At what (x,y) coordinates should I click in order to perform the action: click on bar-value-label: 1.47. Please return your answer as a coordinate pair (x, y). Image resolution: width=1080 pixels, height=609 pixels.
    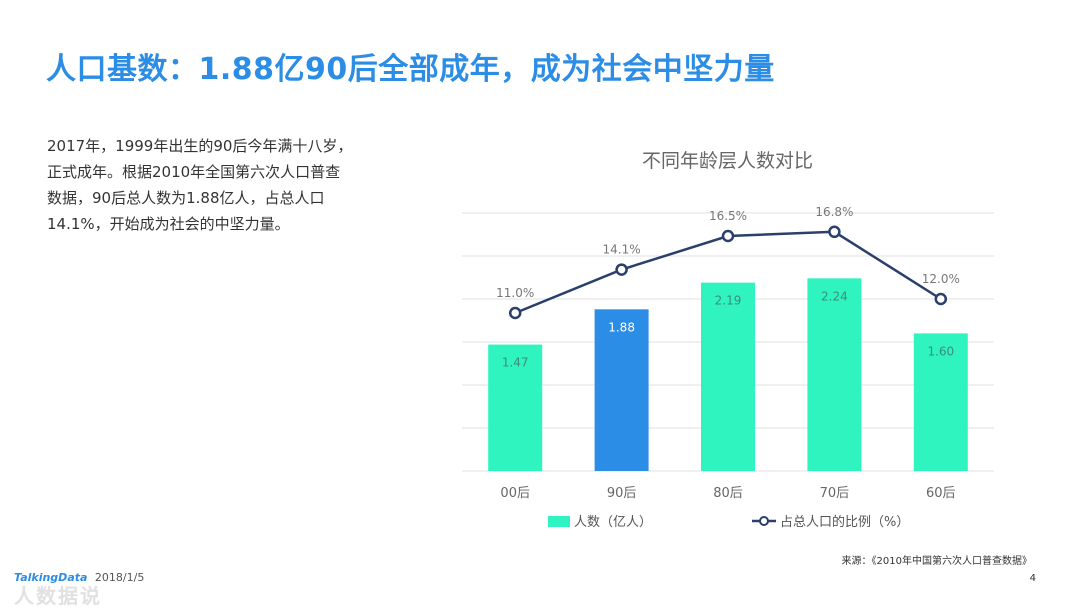
    Looking at the image, I should click on (515, 363).